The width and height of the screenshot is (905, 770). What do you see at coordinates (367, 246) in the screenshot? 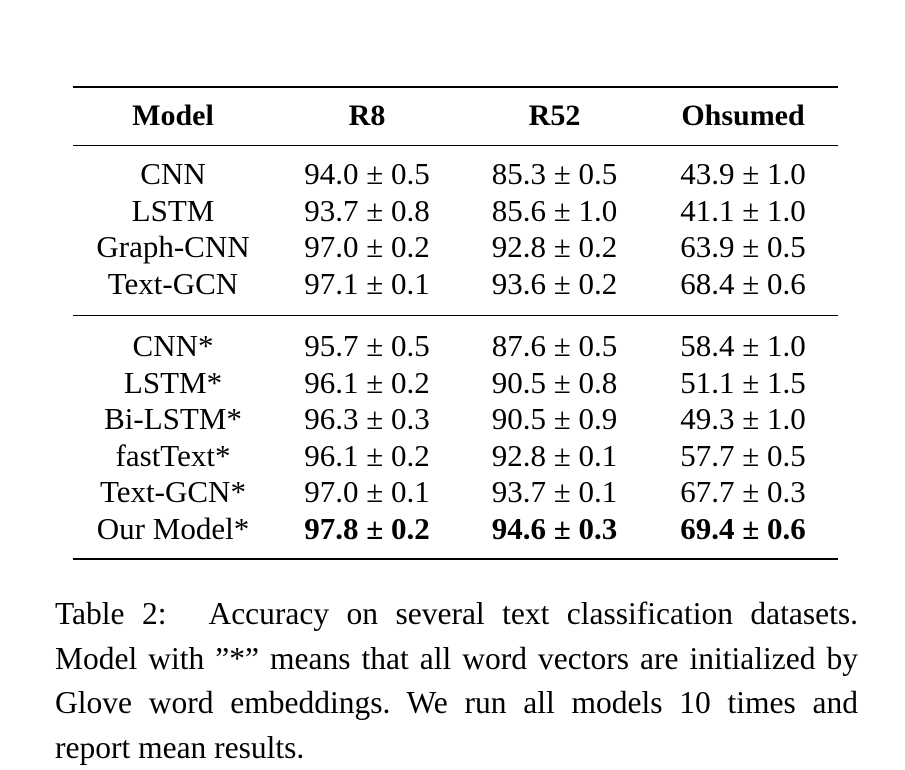
I see `r8-cell: 97.0 ± 0.2` at bounding box center [367, 246].